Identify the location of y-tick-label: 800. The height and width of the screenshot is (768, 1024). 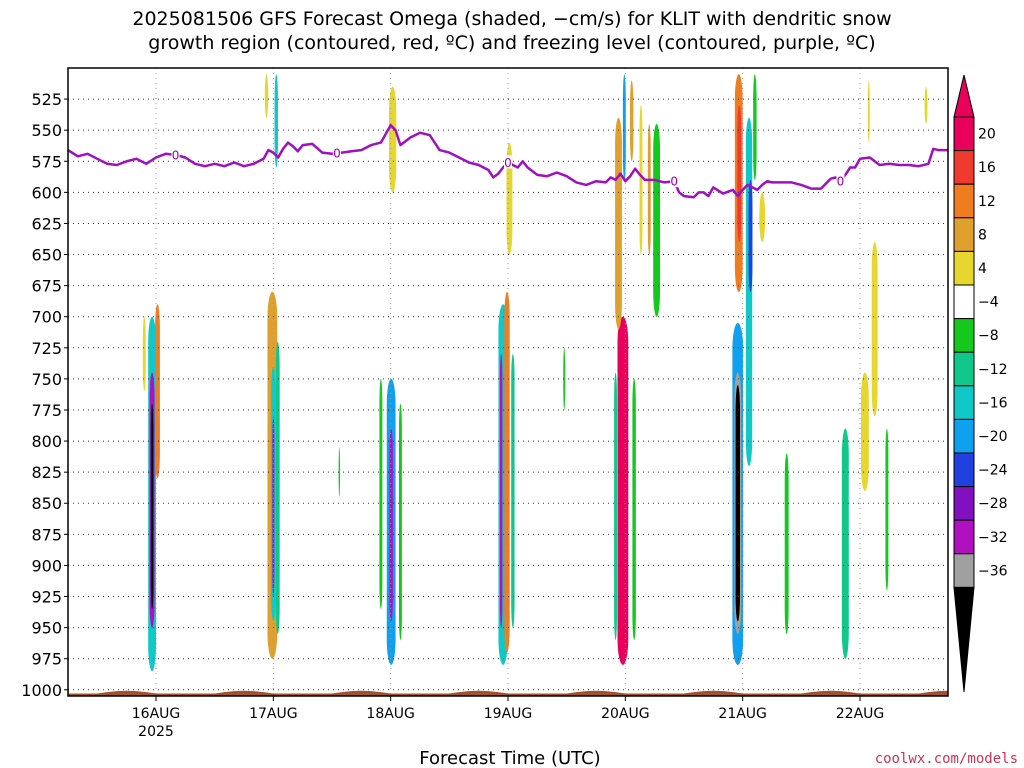
(46, 441).